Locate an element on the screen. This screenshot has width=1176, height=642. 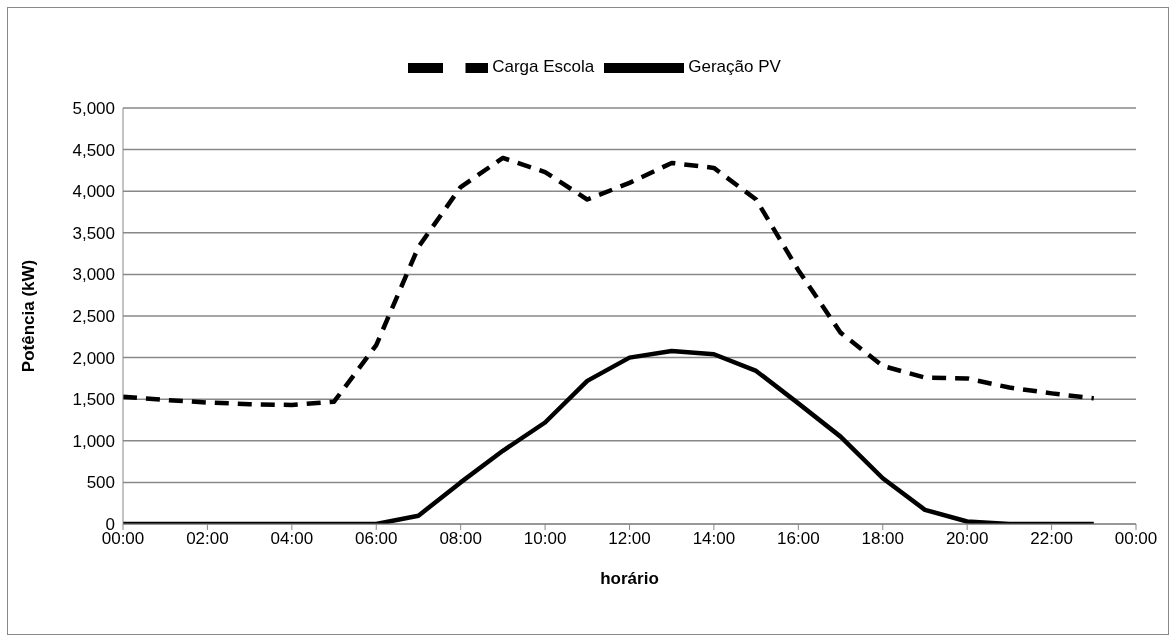
y-tick-label: 3,500 is located at coordinates (93, 233).